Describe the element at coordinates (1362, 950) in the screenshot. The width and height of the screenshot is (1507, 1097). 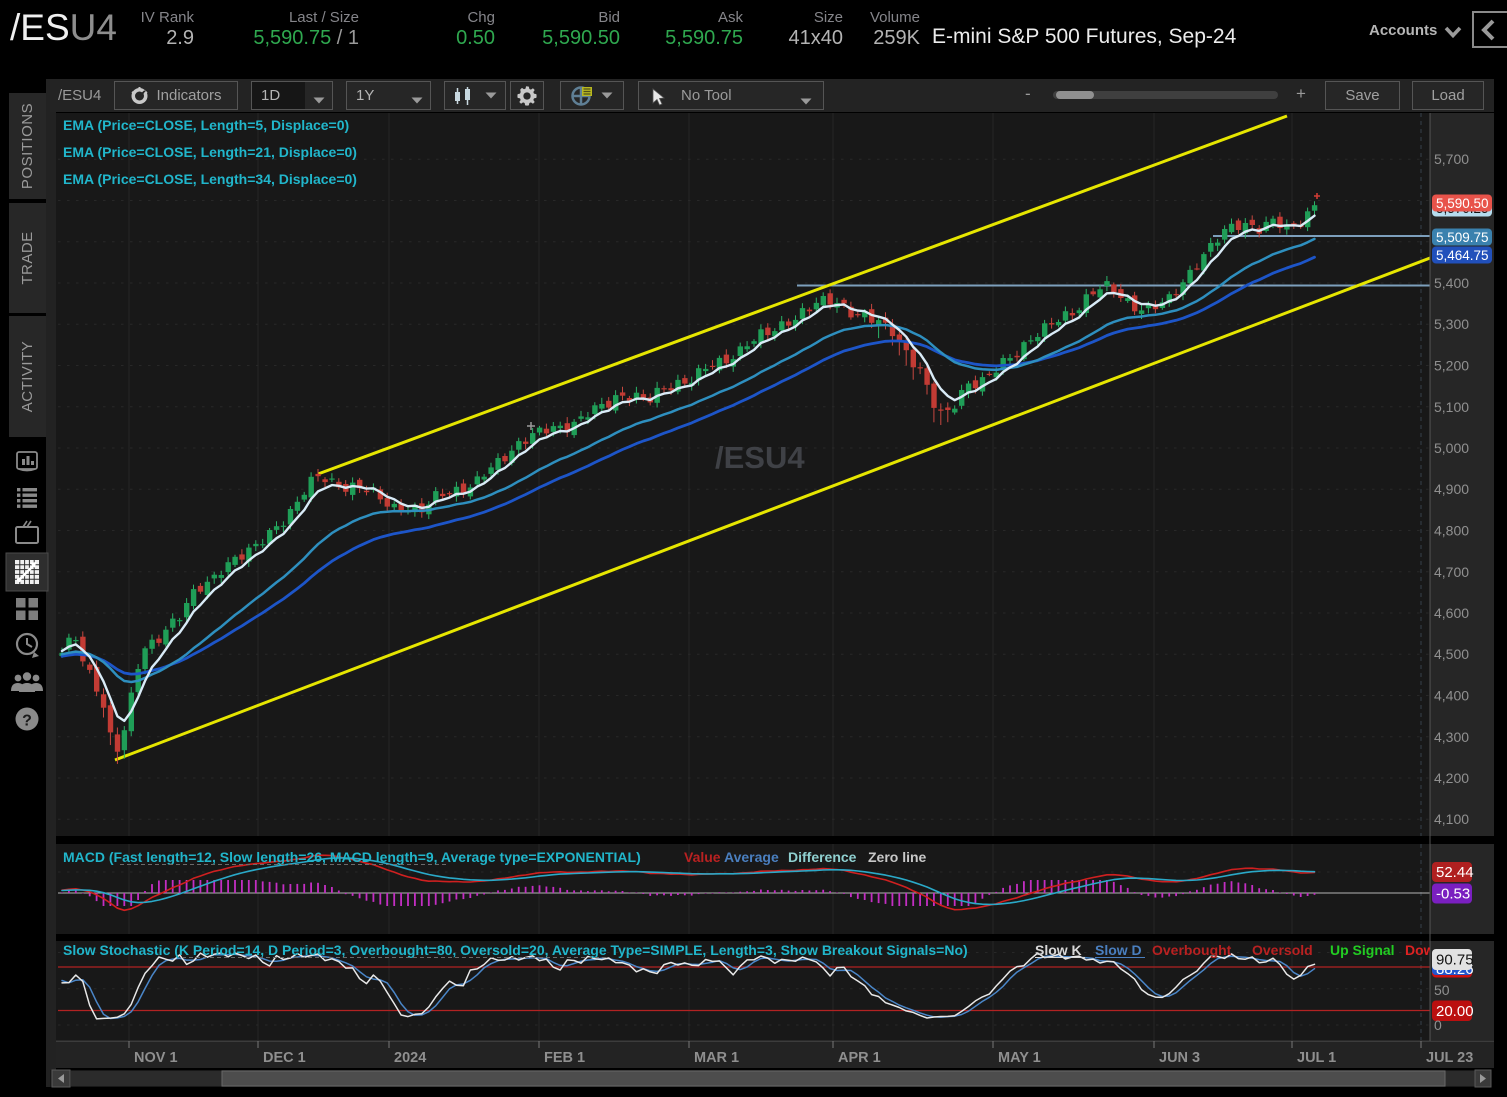
I see `svg-text: Up Signal` at that location.